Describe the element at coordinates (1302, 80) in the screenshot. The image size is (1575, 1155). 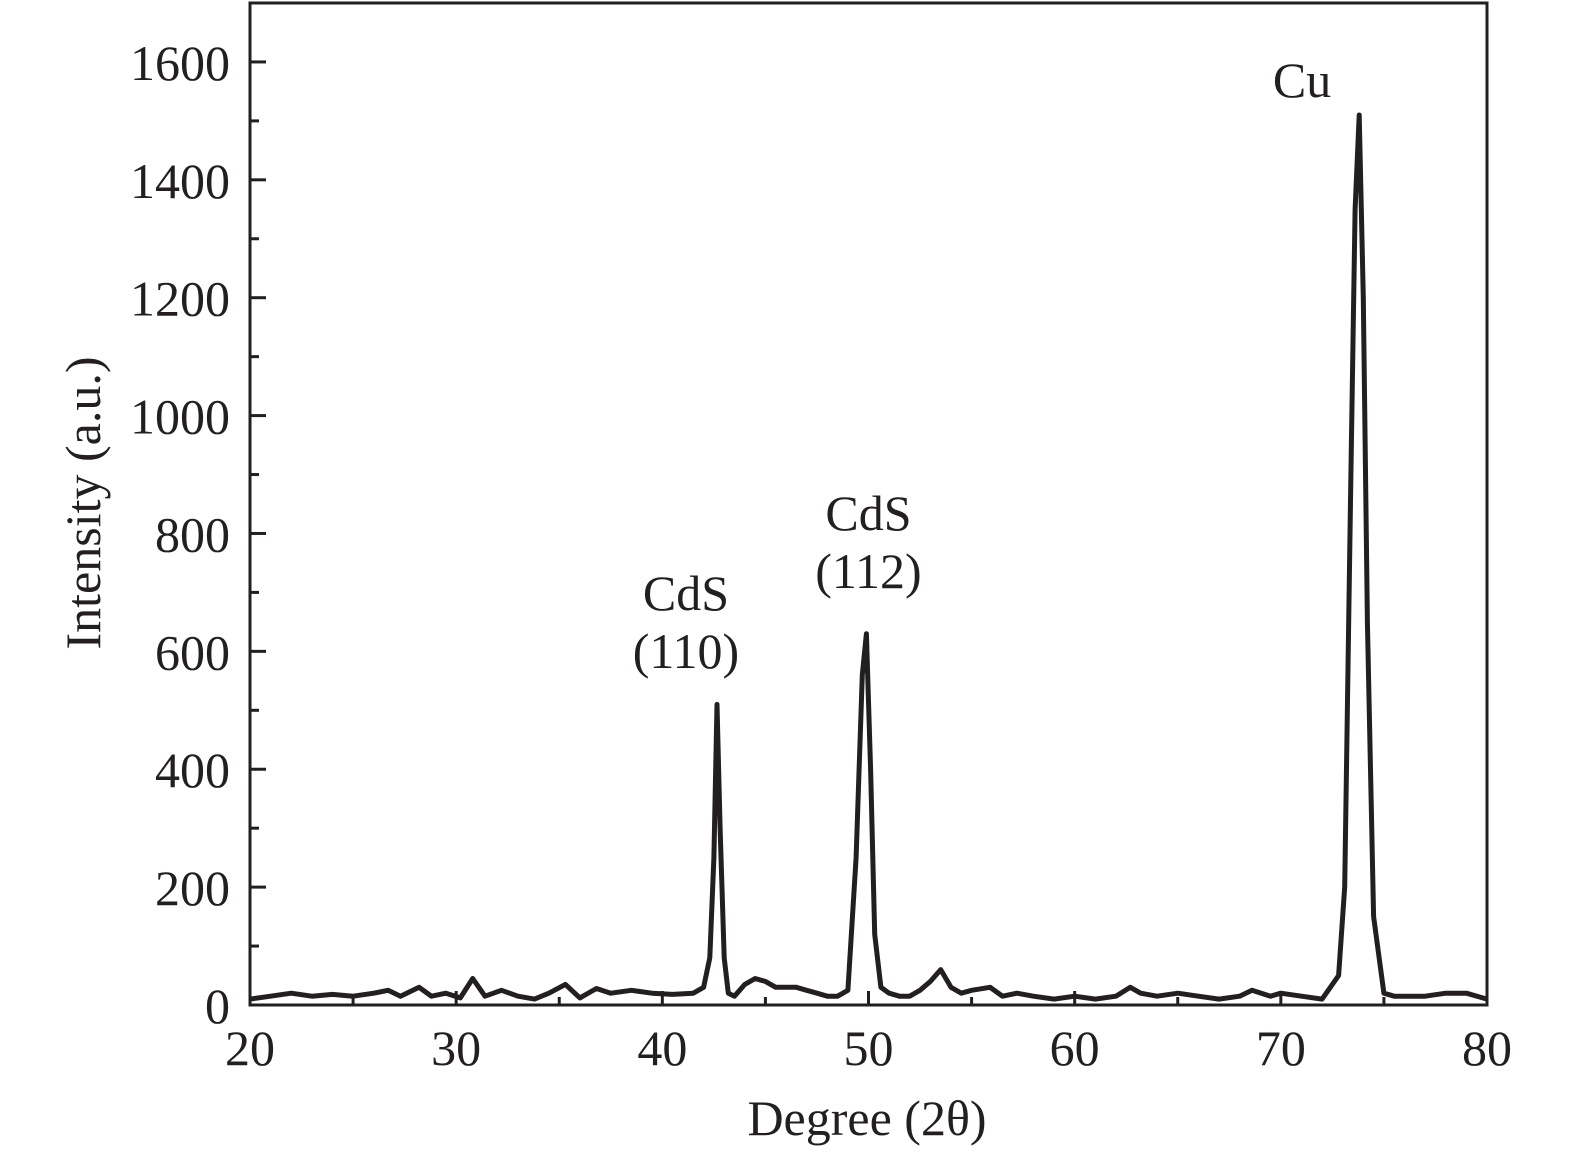
I see `peak-label: Cu` at that location.